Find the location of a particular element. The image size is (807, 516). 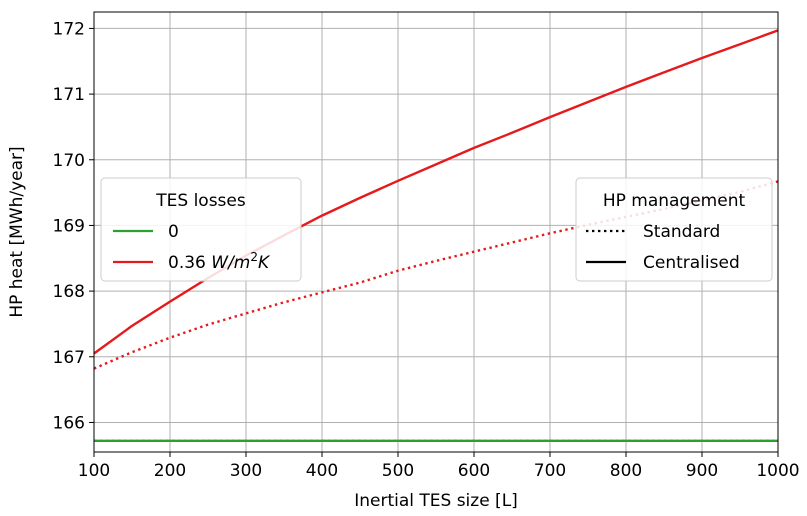

x-tick-label: 500 is located at coordinates (398, 471).